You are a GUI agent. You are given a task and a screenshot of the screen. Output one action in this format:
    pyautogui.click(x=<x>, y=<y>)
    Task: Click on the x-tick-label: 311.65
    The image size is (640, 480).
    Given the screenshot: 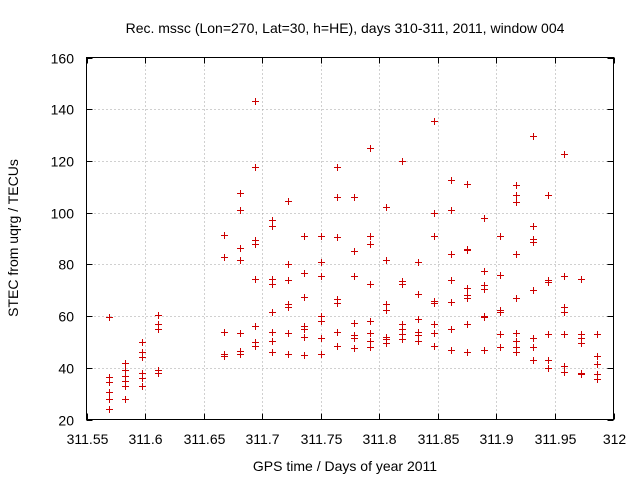 What is the action you would take?
    pyautogui.click(x=205, y=439)
    